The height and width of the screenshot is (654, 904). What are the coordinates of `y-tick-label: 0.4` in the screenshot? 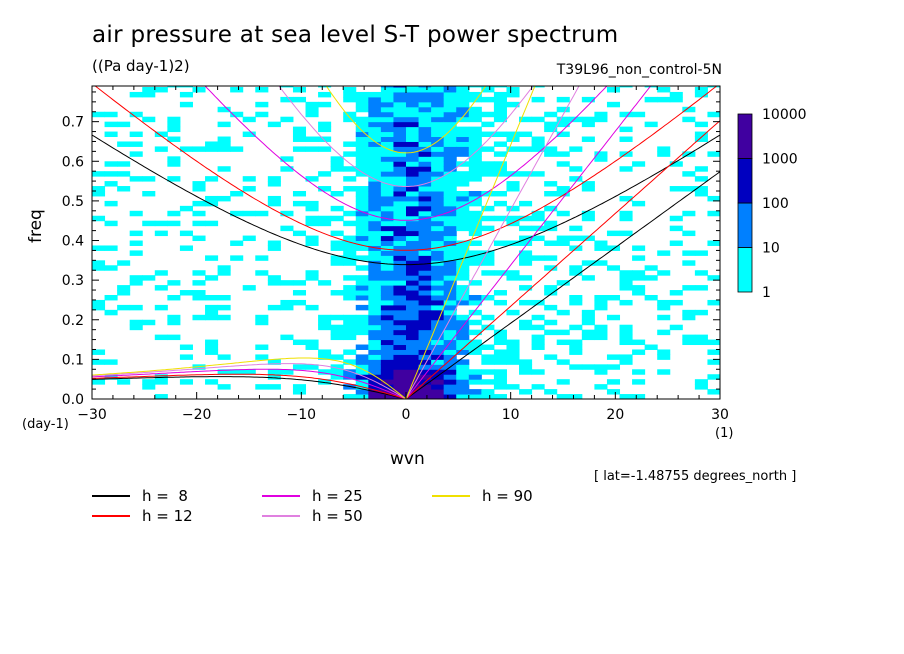 It's located at (73, 242).